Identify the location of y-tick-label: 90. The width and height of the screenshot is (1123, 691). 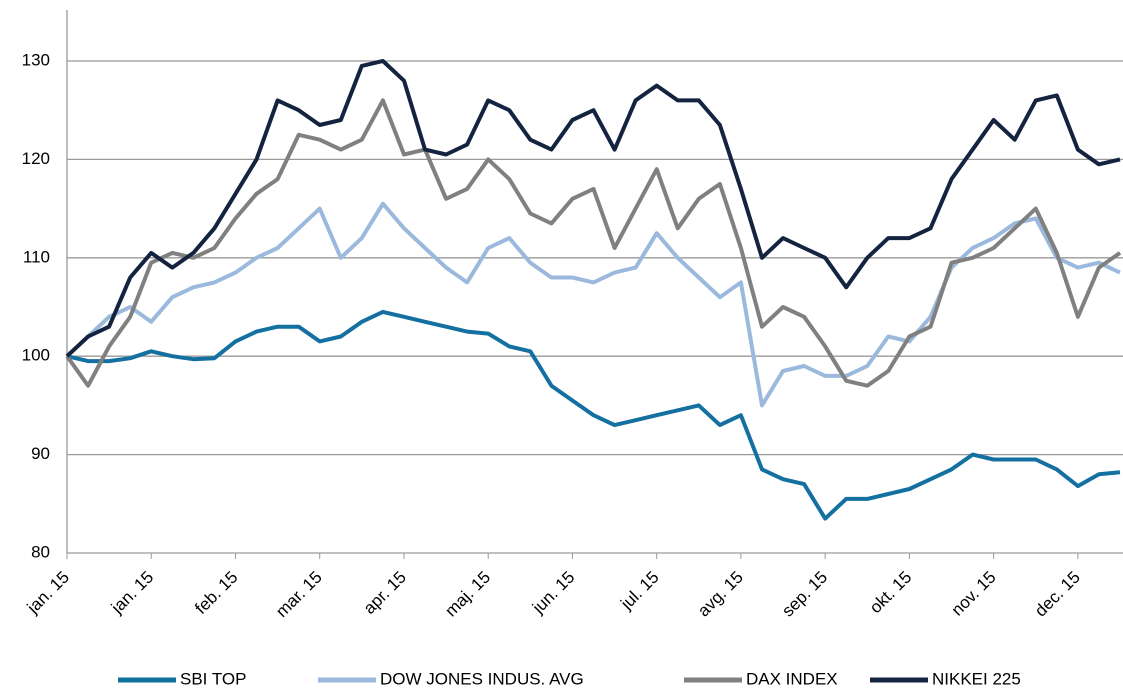
(40, 453).